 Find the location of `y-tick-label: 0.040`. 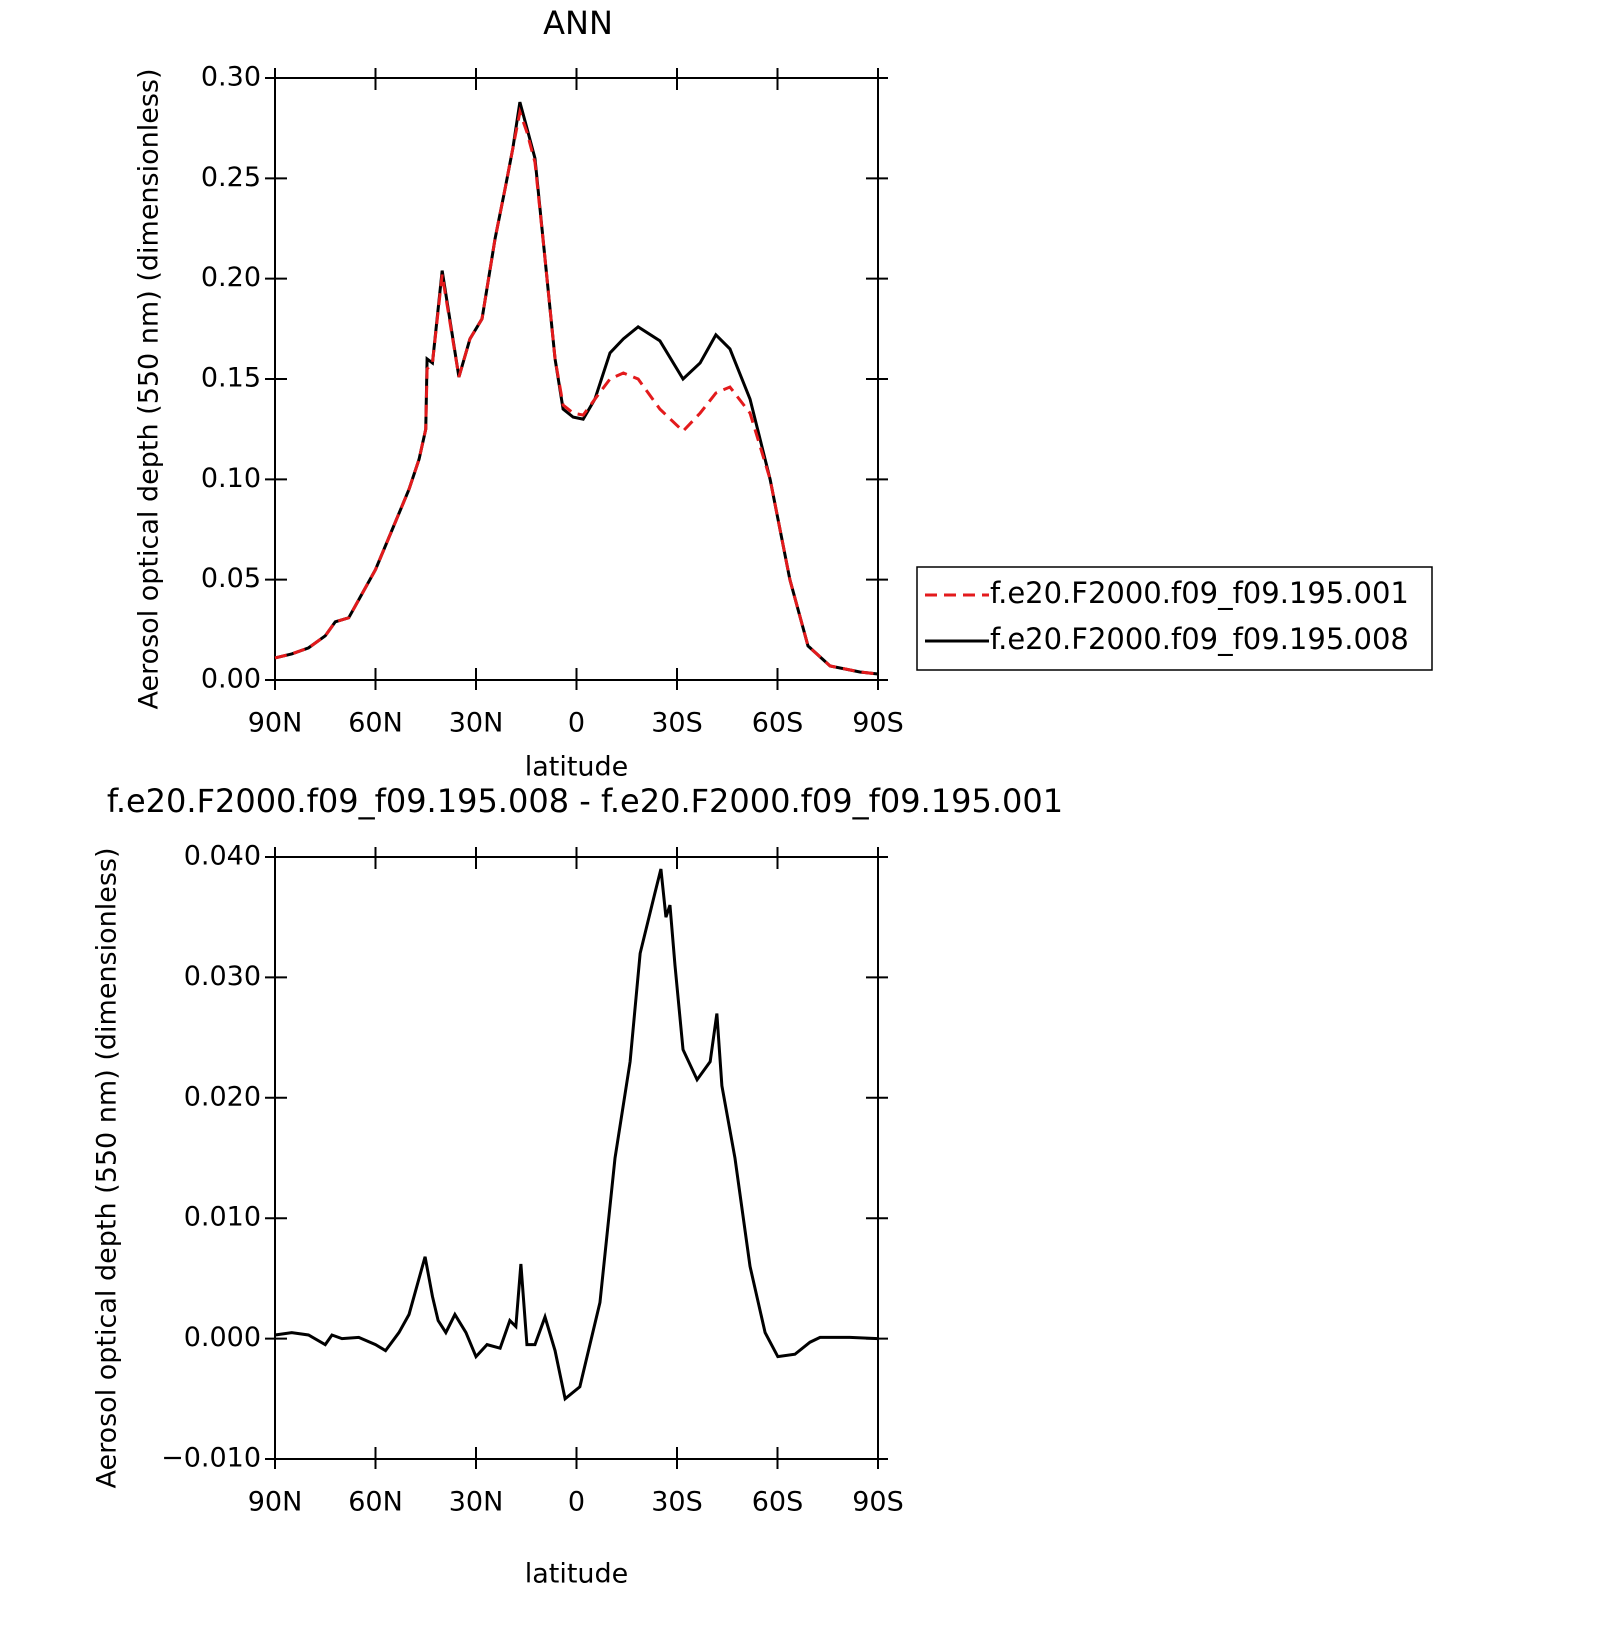

y-tick-label: 0.040 is located at coordinates (222, 856).